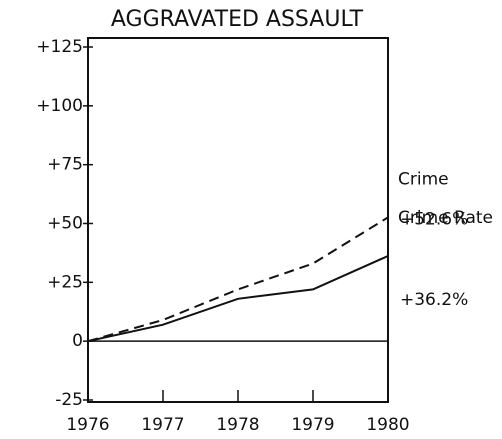  What do you see at coordinates (65, 282) in the screenshot?
I see `y-tick-label: +25` at bounding box center [65, 282].